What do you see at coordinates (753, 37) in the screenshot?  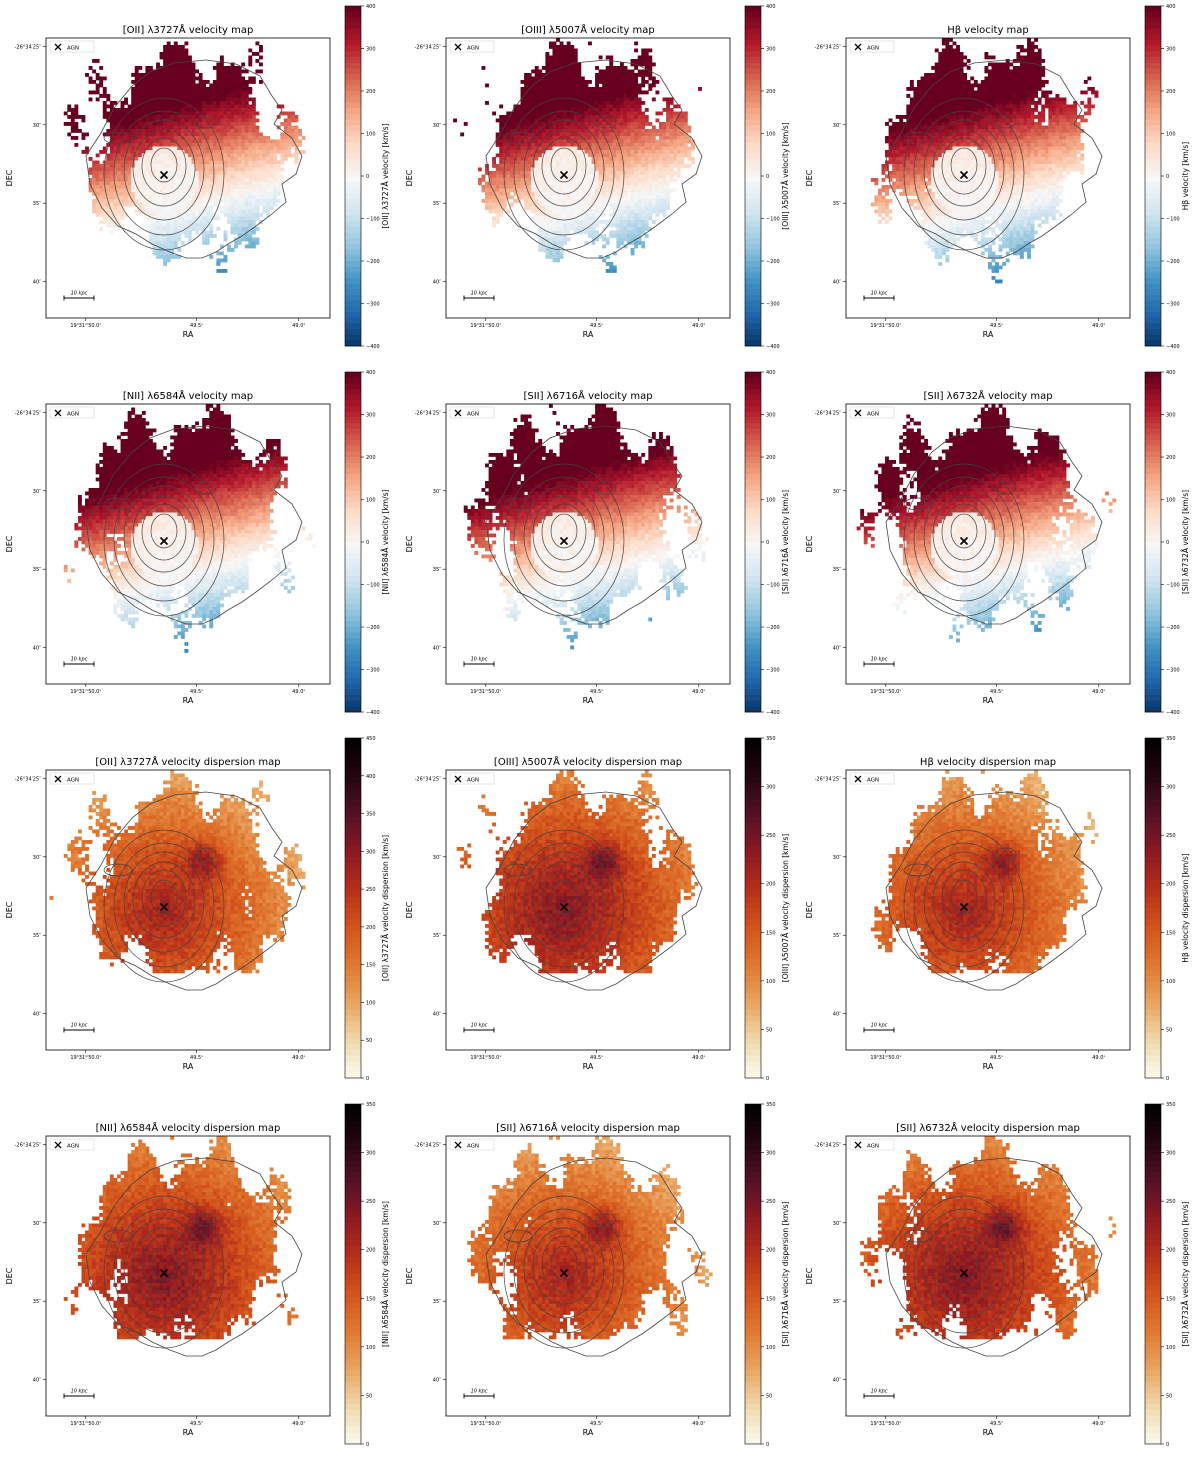 I see `colorbar-segment` at bounding box center [753, 37].